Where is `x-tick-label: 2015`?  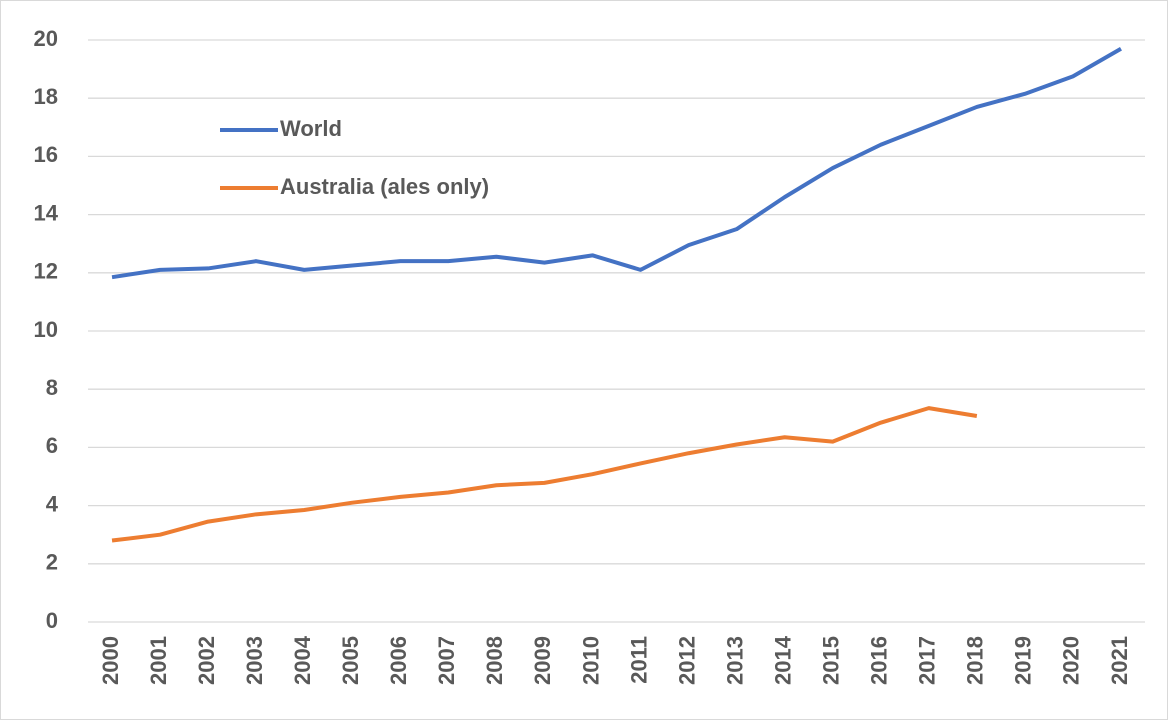
x-tick-label: 2015 is located at coordinates (831, 660).